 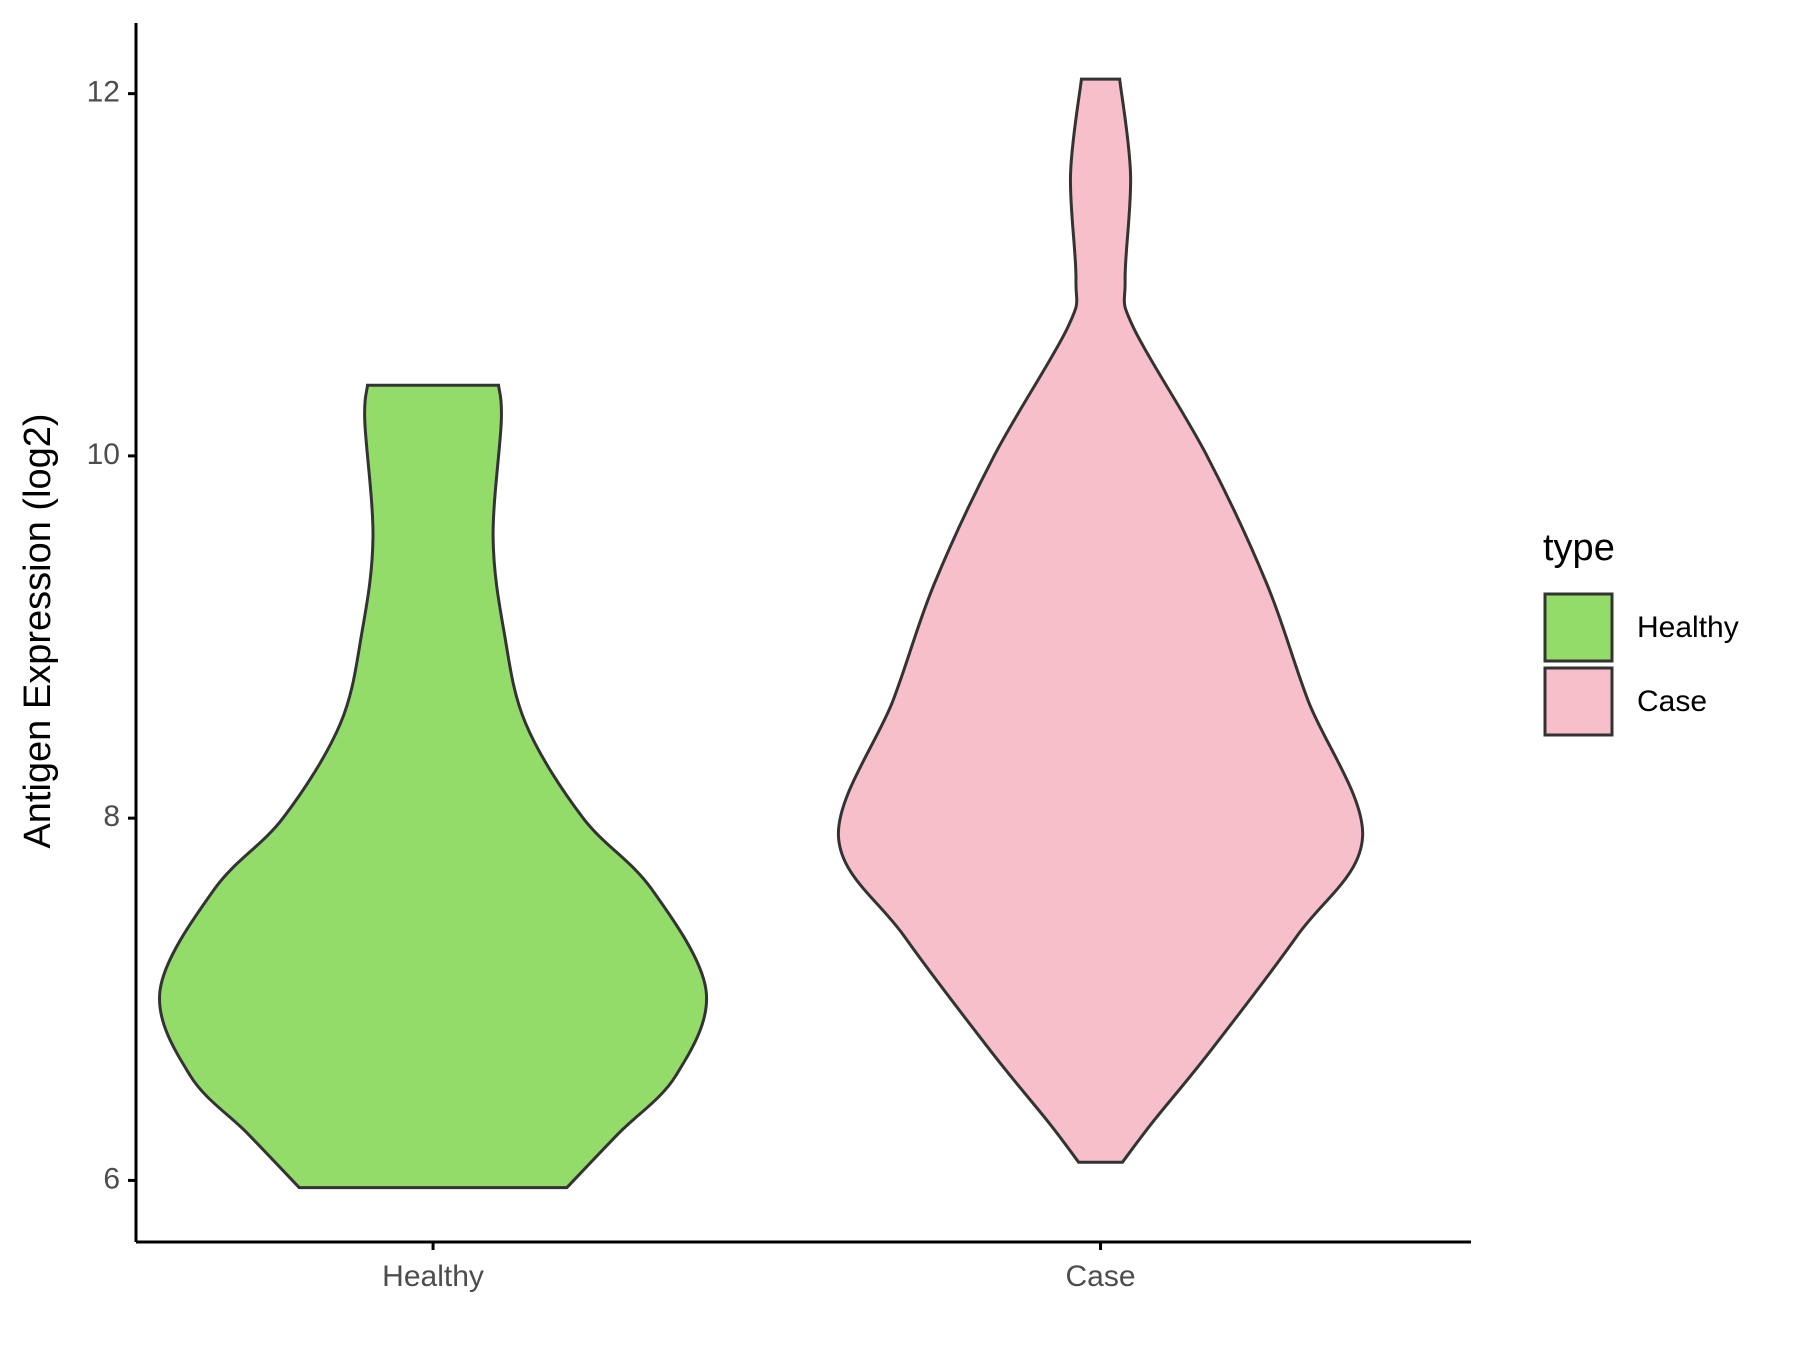 What do you see at coordinates (103, 454) in the screenshot?
I see `y-tick-label: 10` at bounding box center [103, 454].